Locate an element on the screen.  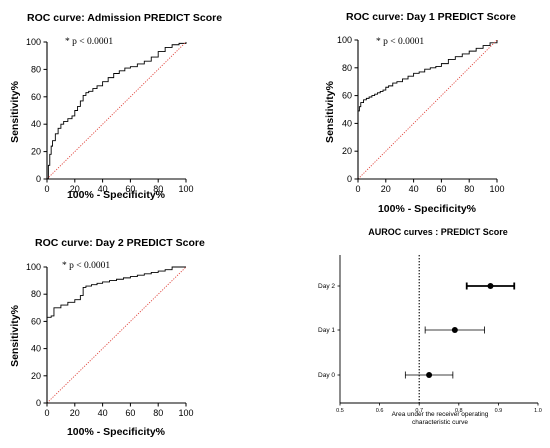
panel-title: AUROC curves : PREDICT Score is located at coordinates (438, 232).